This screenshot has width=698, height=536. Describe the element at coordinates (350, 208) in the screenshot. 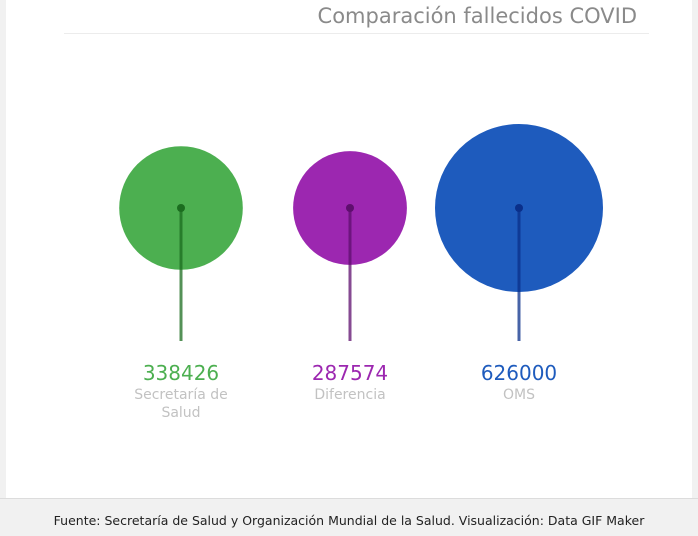

I see `center-dot-diferencia` at that location.